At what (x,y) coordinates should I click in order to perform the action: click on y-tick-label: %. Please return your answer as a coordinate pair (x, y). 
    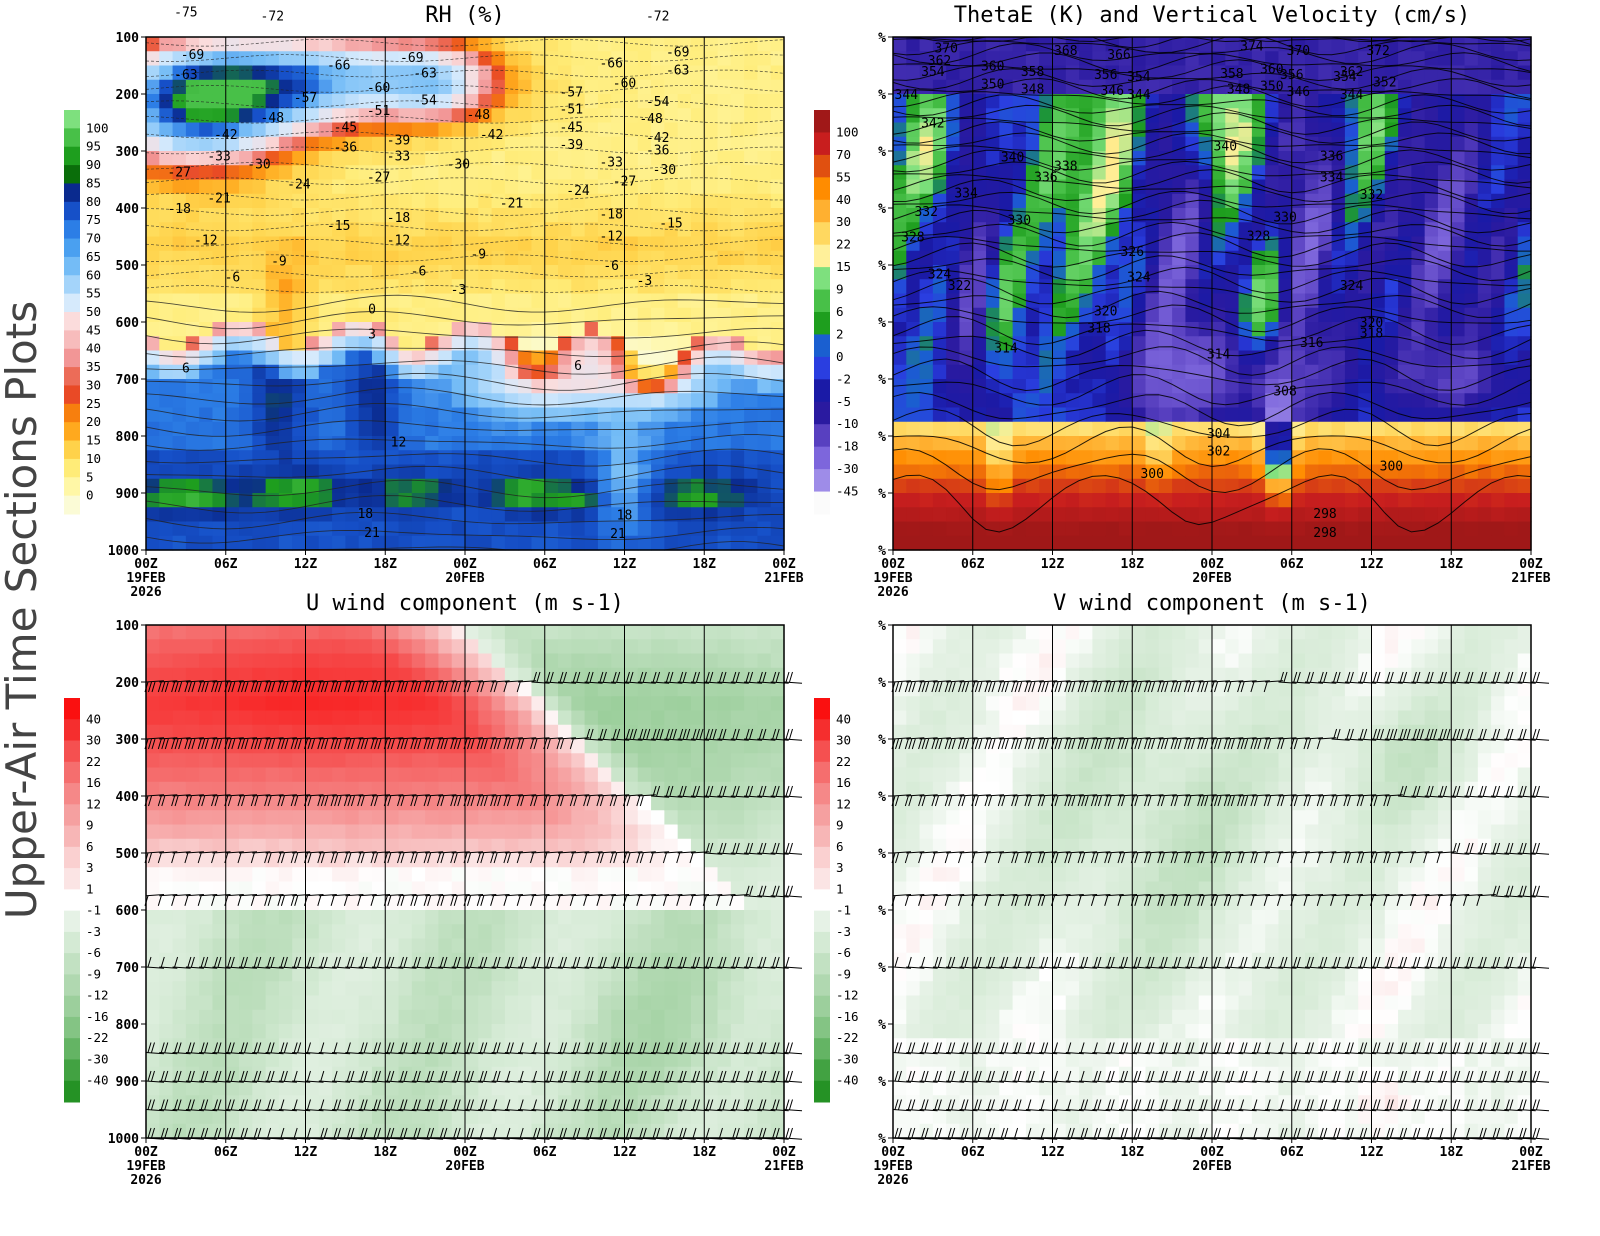
    Looking at the image, I should click on (882, 323).